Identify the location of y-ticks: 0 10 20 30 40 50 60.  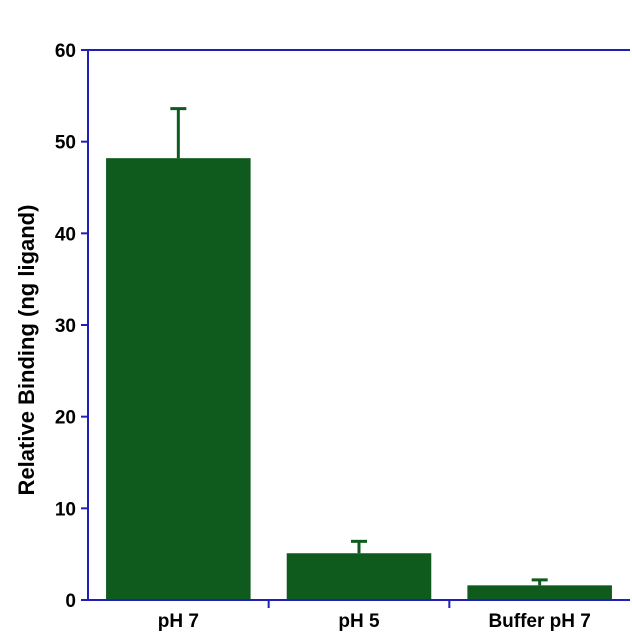
(71, 326).